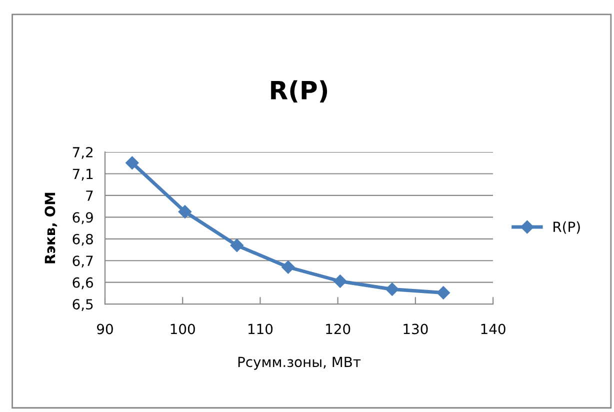 Image resolution: width=614 pixels, height=412 pixels. Describe the element at coordinates (105, 329) in the screenshot. I see `x-tick-label: 90` at that location.